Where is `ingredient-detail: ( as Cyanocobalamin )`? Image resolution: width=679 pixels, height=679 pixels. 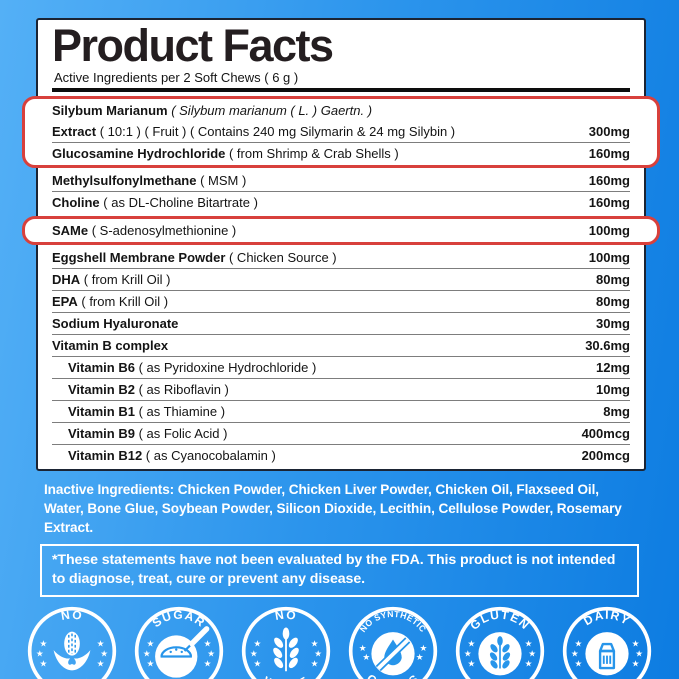 ingredient-detail: ( as Cyanocobalamin ) is located at coordinates (209, 455).